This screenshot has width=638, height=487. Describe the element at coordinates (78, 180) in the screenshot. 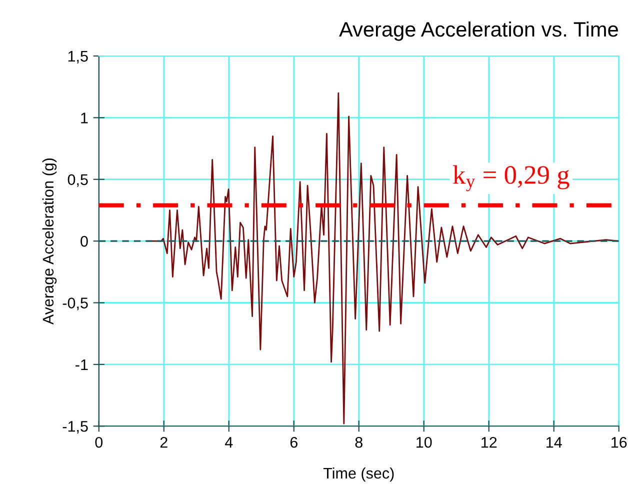

I see `y-tick-label: 0,5` at that location.